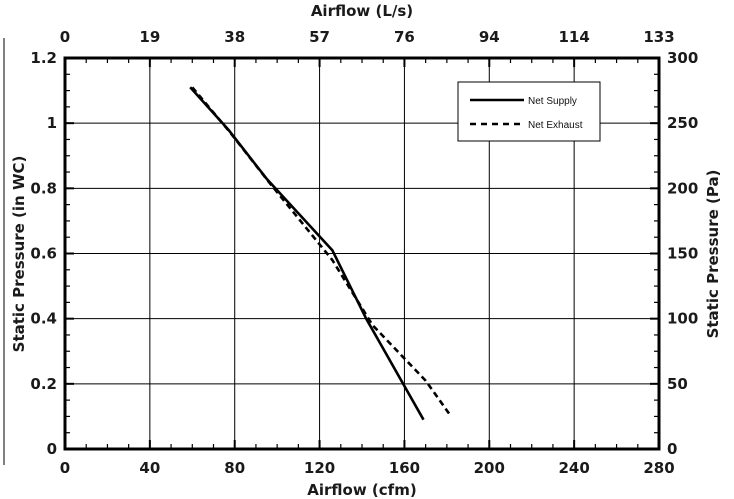  Describe the element at coordinates (319, 37) in the screenshot. I see `x-top-tick-label: 57` at that location.